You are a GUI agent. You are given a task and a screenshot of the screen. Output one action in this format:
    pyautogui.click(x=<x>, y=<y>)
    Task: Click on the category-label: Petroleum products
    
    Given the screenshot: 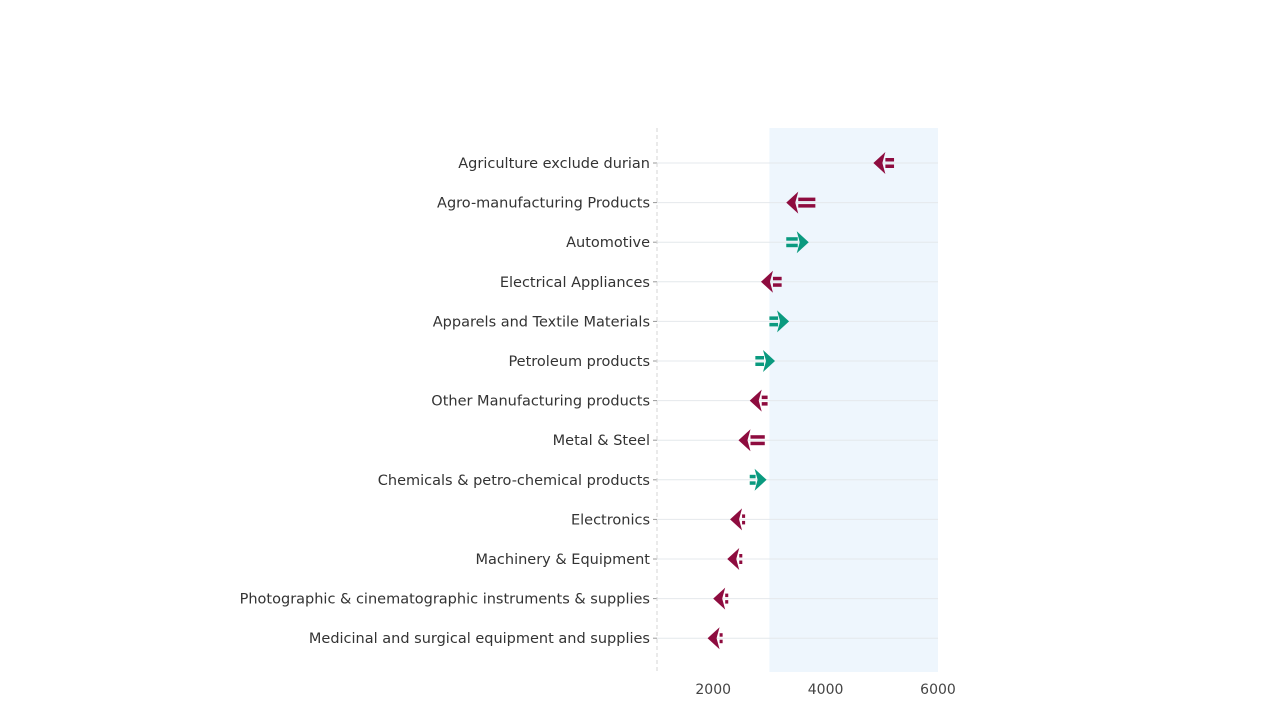 What is the action you would take?
    pyautogui.click(x=579, y=362)
    